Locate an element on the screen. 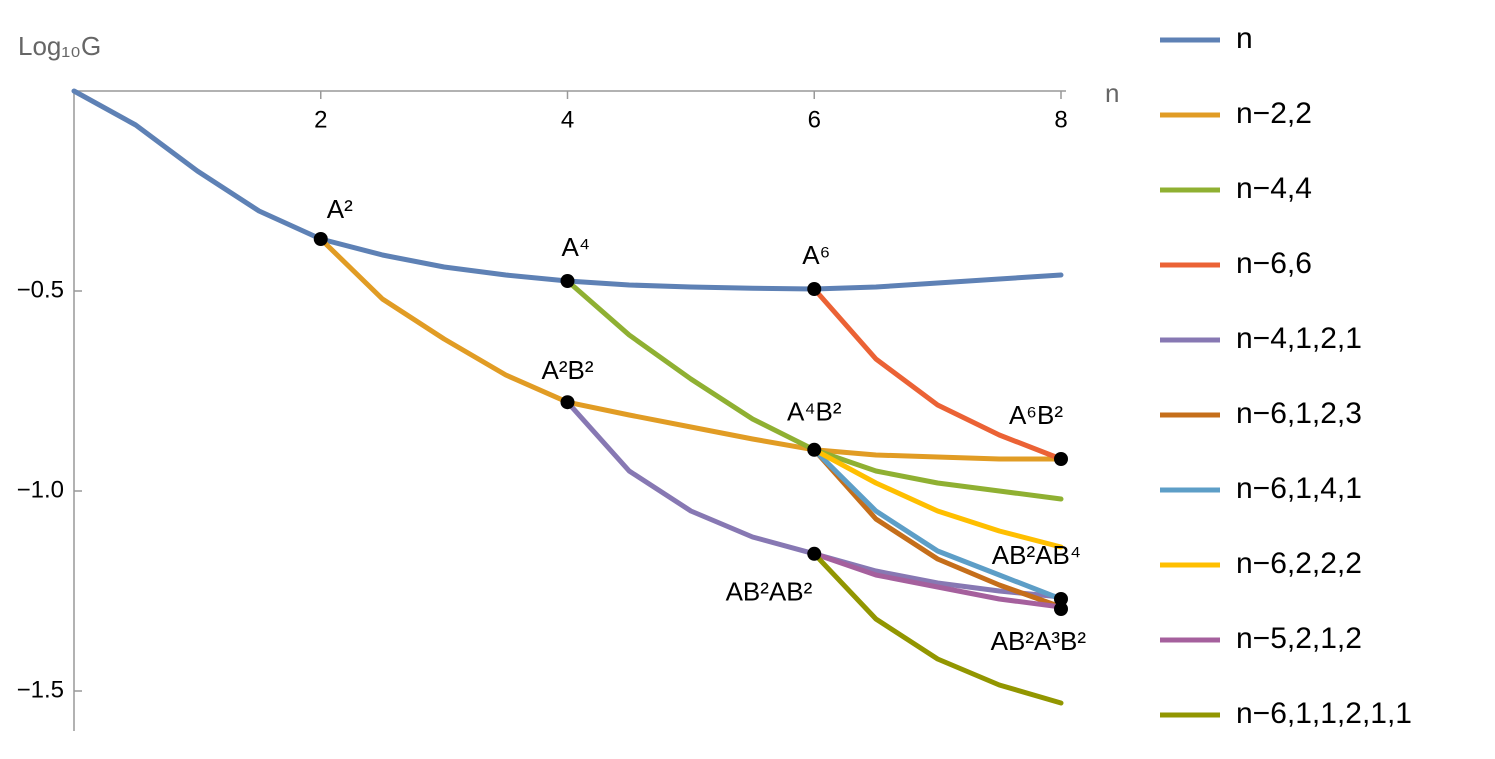  point-label: AB²AB⁴ is located at coordinates (1036, 555).